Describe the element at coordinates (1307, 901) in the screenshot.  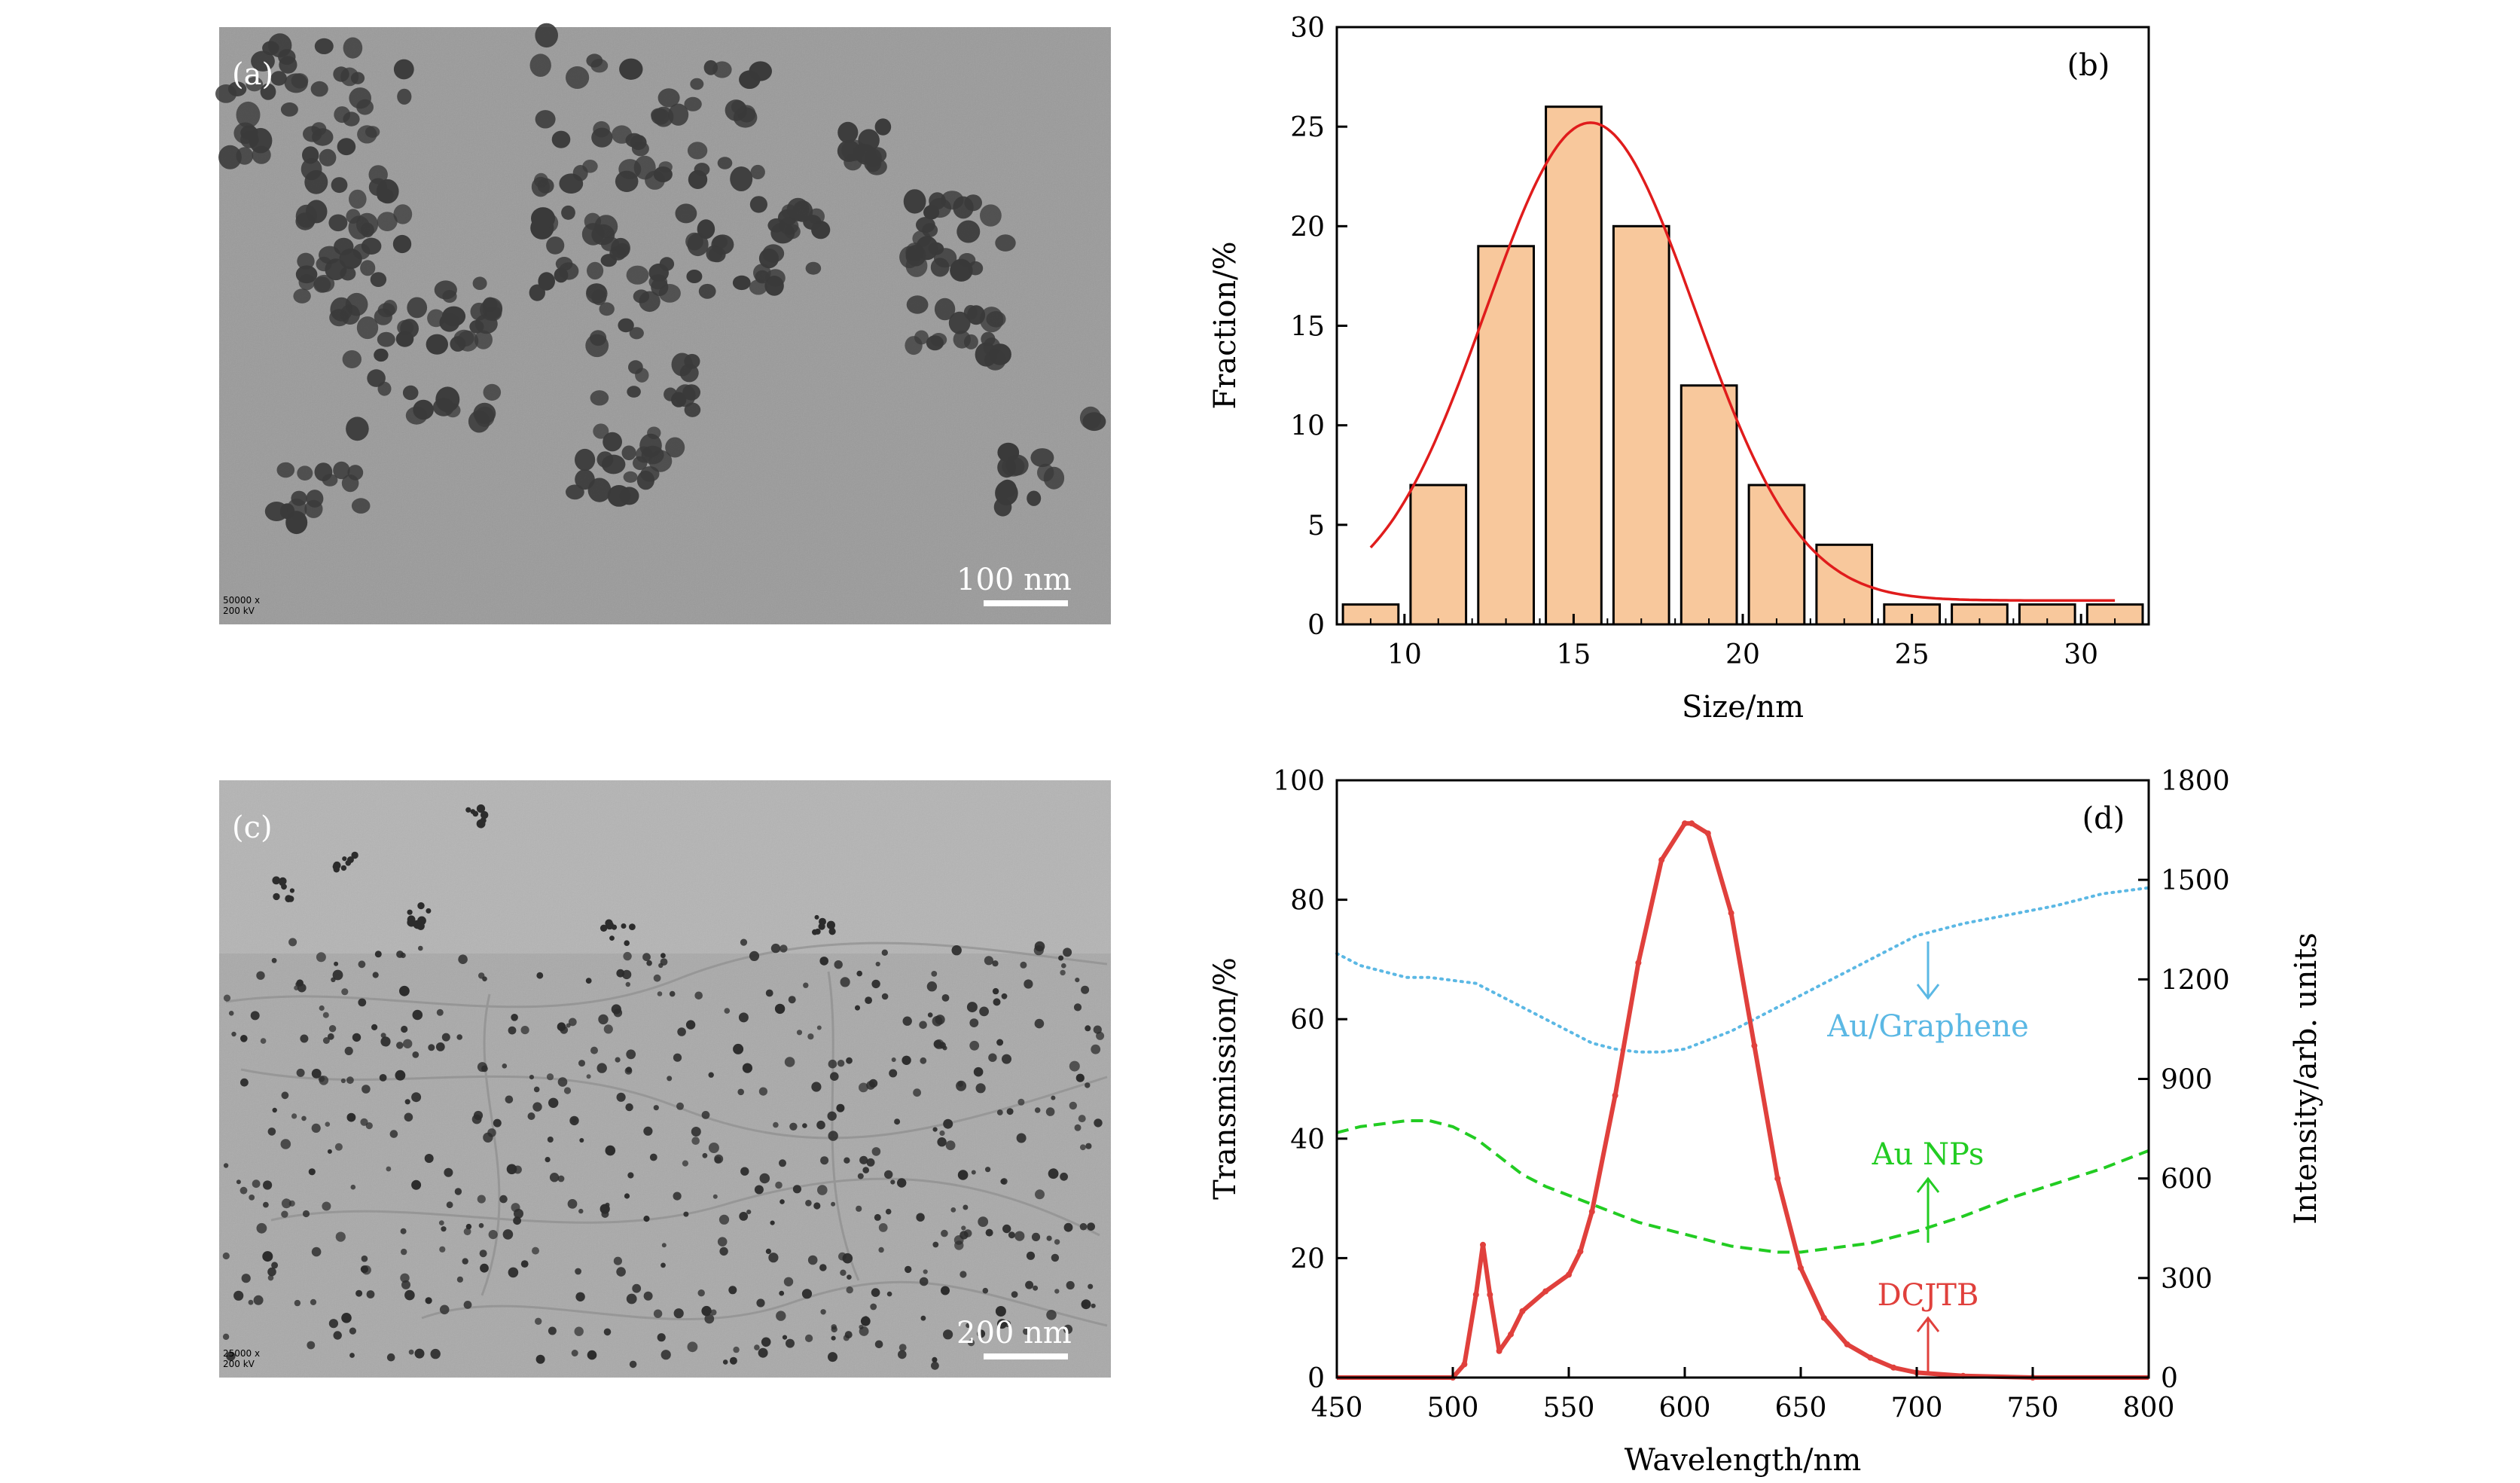
I see `y-tick-label-d: 80` at that location.